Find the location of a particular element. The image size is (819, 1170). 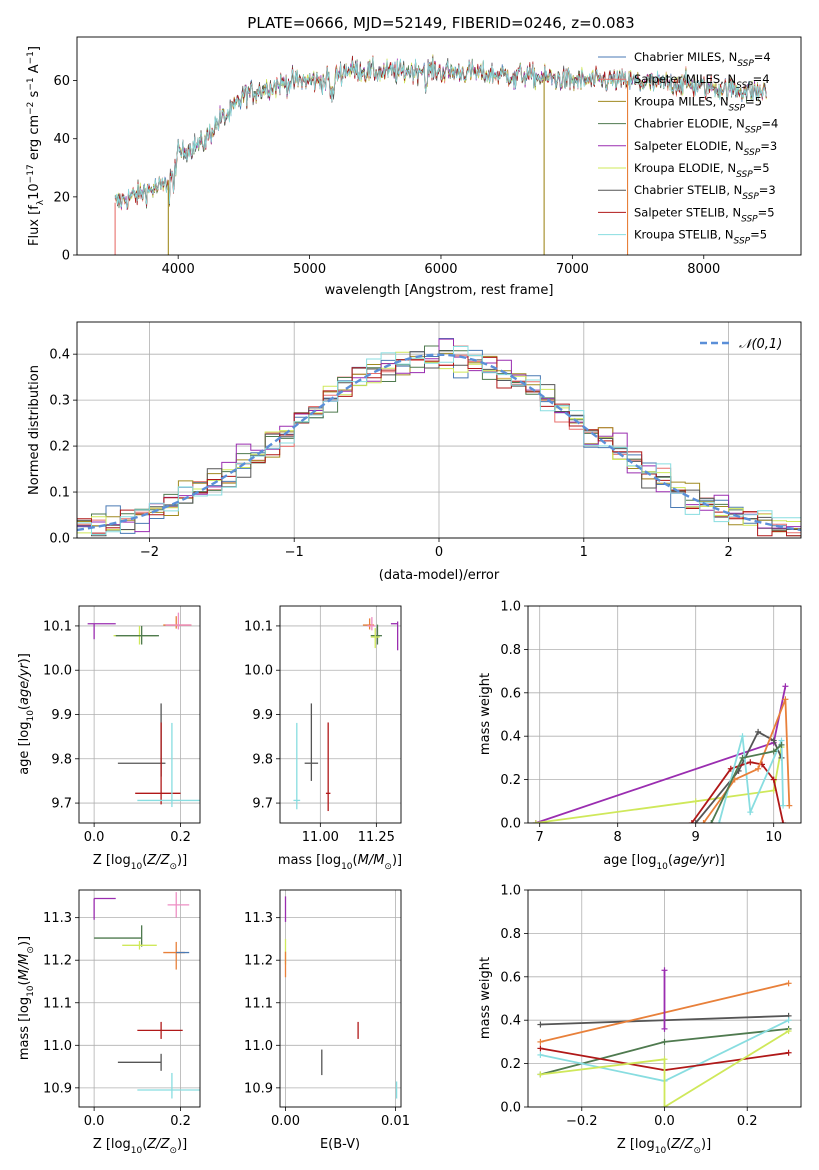

legend-label: Chabrier STELIB, NSSP=3 is located at coordinates (705, 192).